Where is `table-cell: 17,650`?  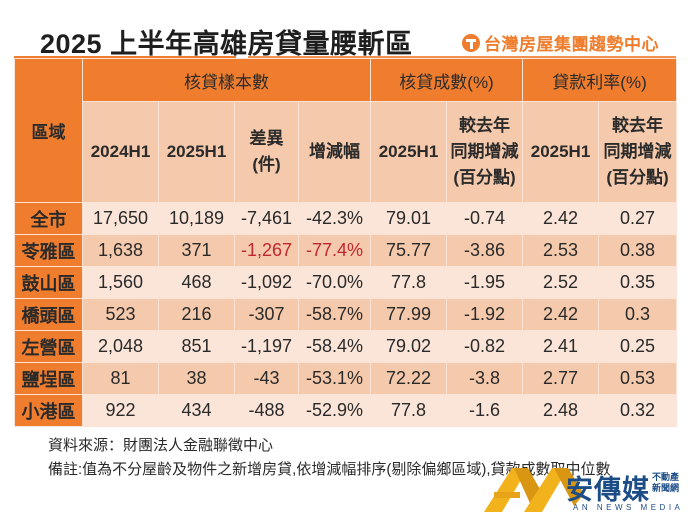
table-cell: 17,650 is located at coordinates (120, 218).